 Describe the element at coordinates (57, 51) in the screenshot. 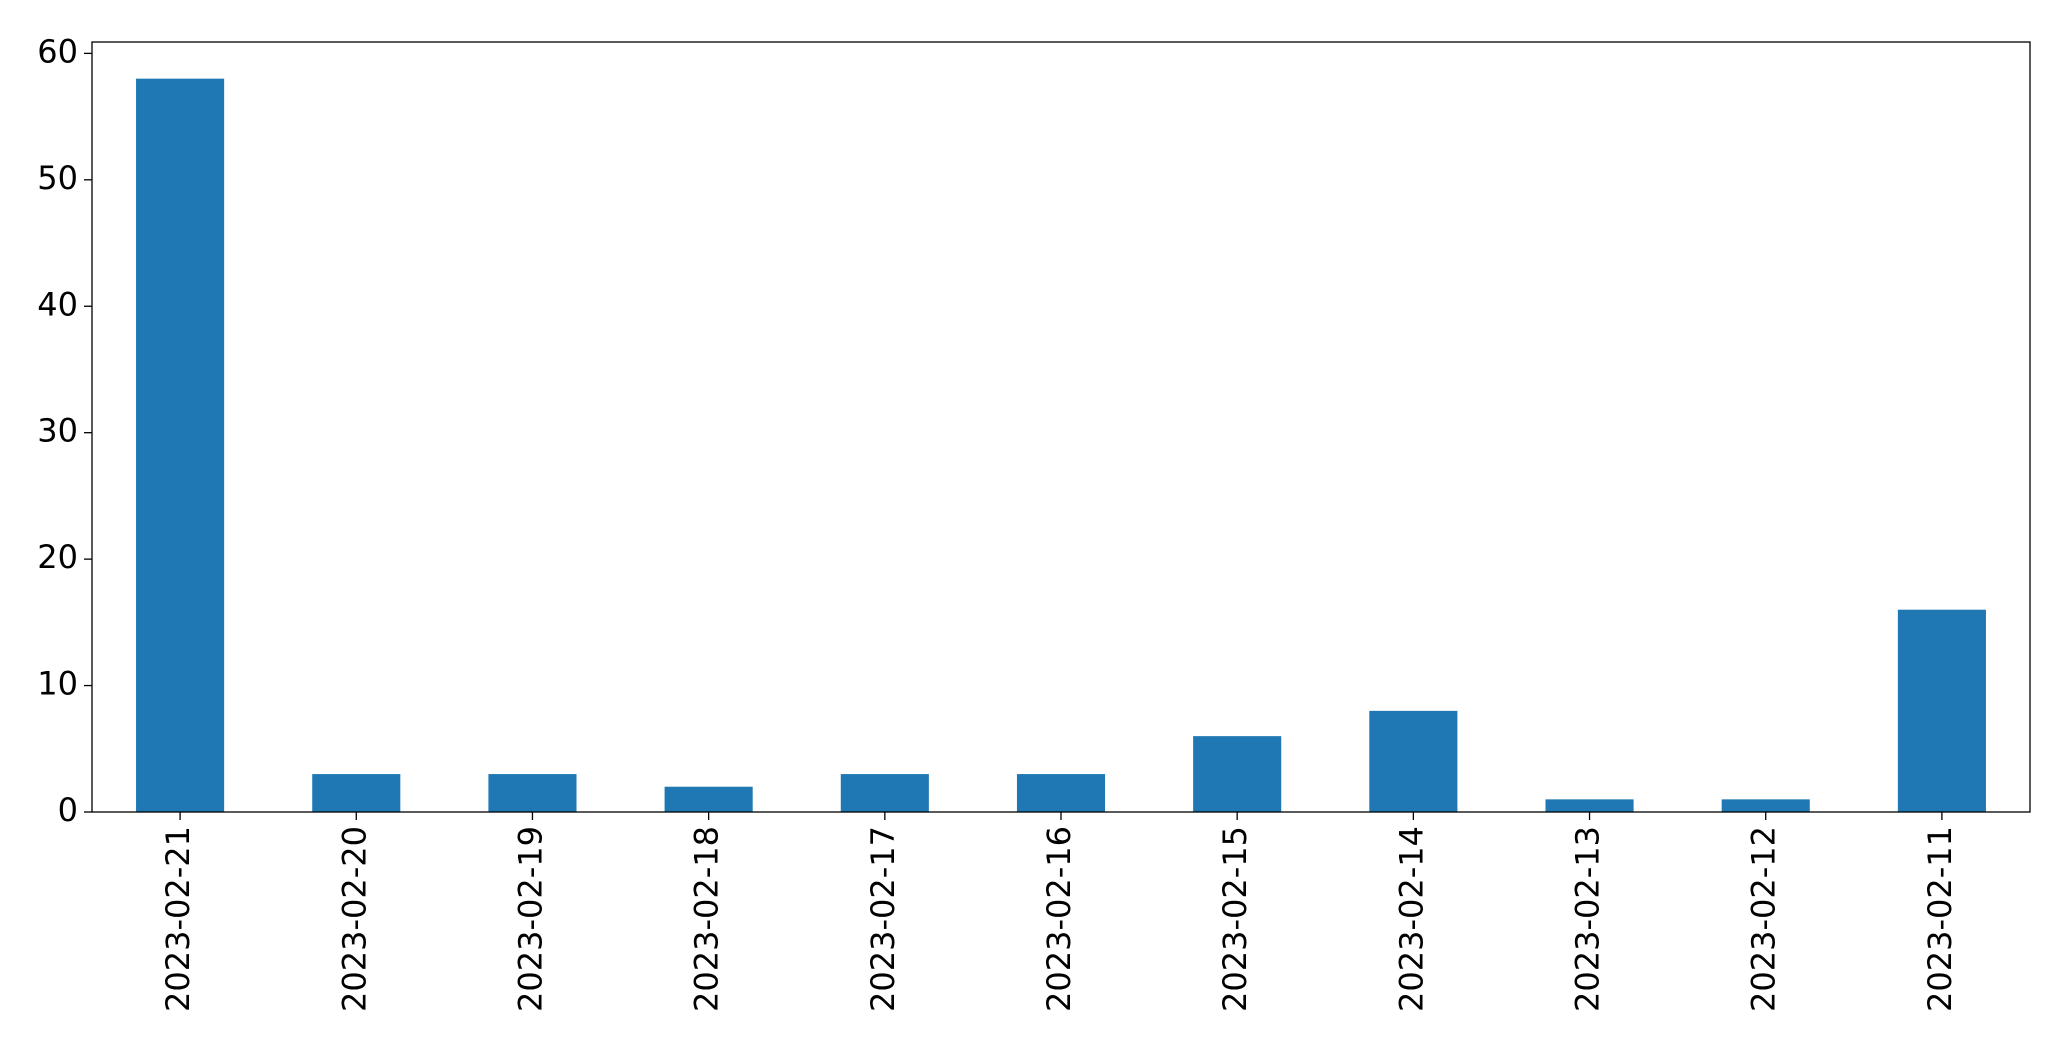

I see `y-tick-label: 60` at that location.